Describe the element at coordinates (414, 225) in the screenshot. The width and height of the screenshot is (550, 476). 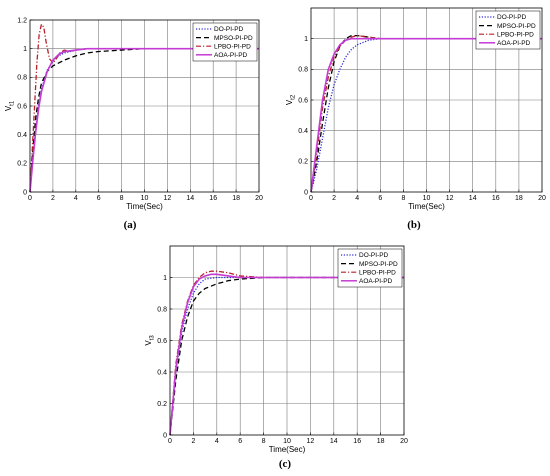
I see `panel-caption: (b)` at that location.